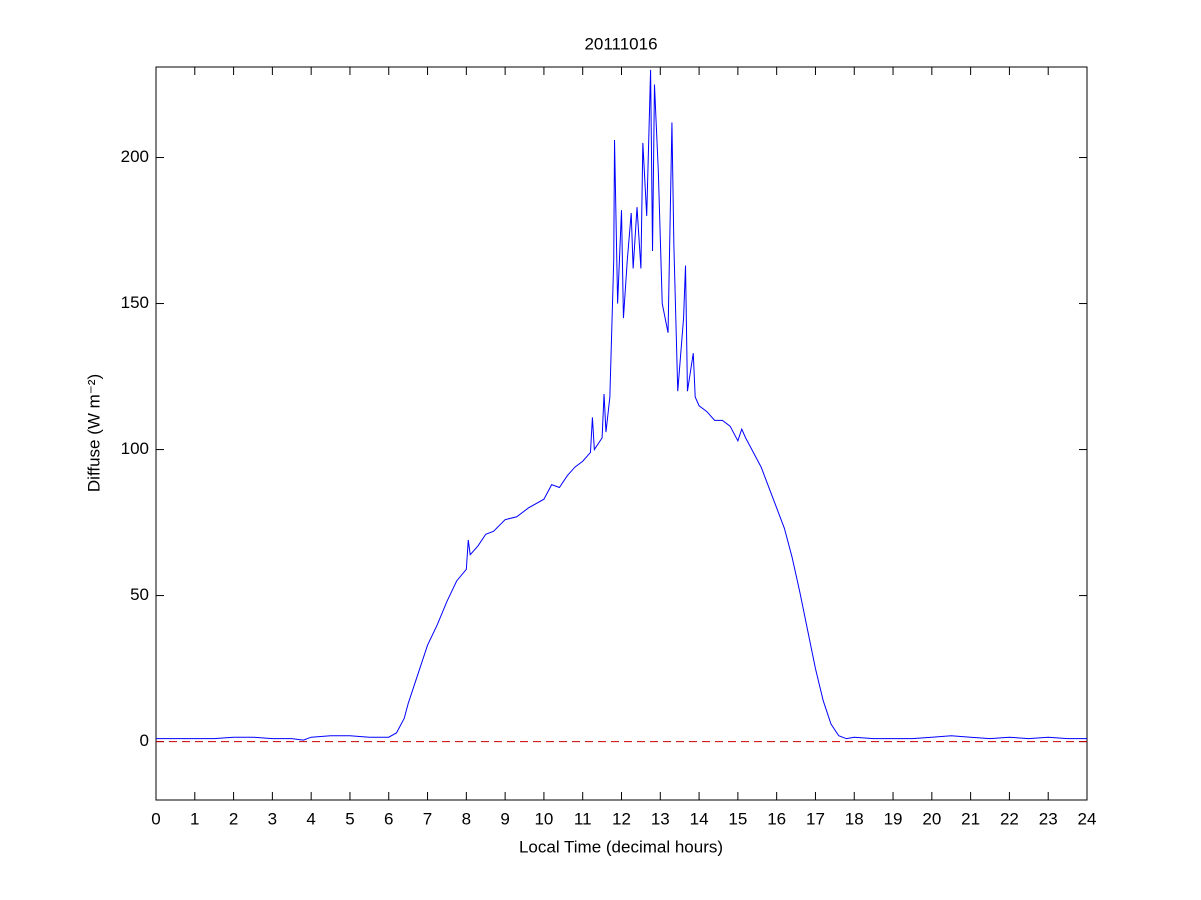 This screenshot has height=900, width=1201. What do you see at coordinates (815, 818) in the screenshot?
I see `x-tick-label: 17` at bounding box center [815, 818].